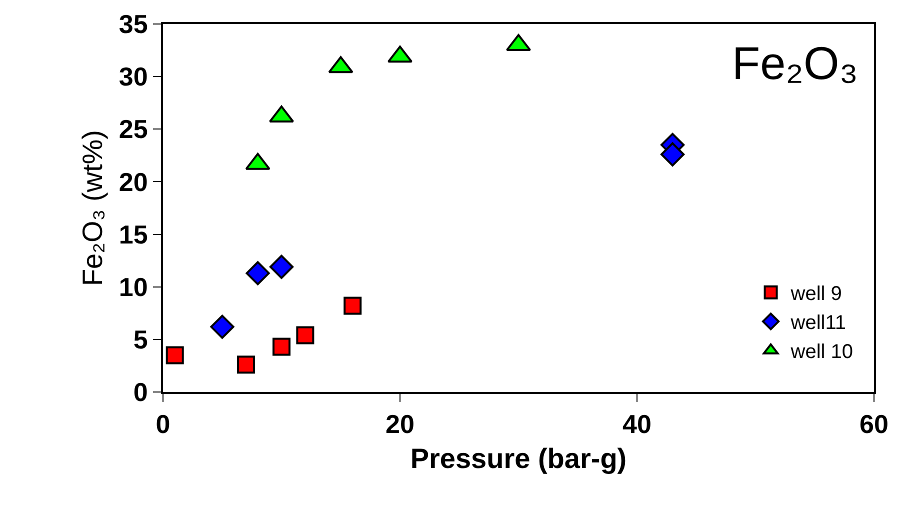  What do you see at coordinates (816, 294) in the screenshot?
I see `legend-label: well 9` at bounding box center [816, 294].